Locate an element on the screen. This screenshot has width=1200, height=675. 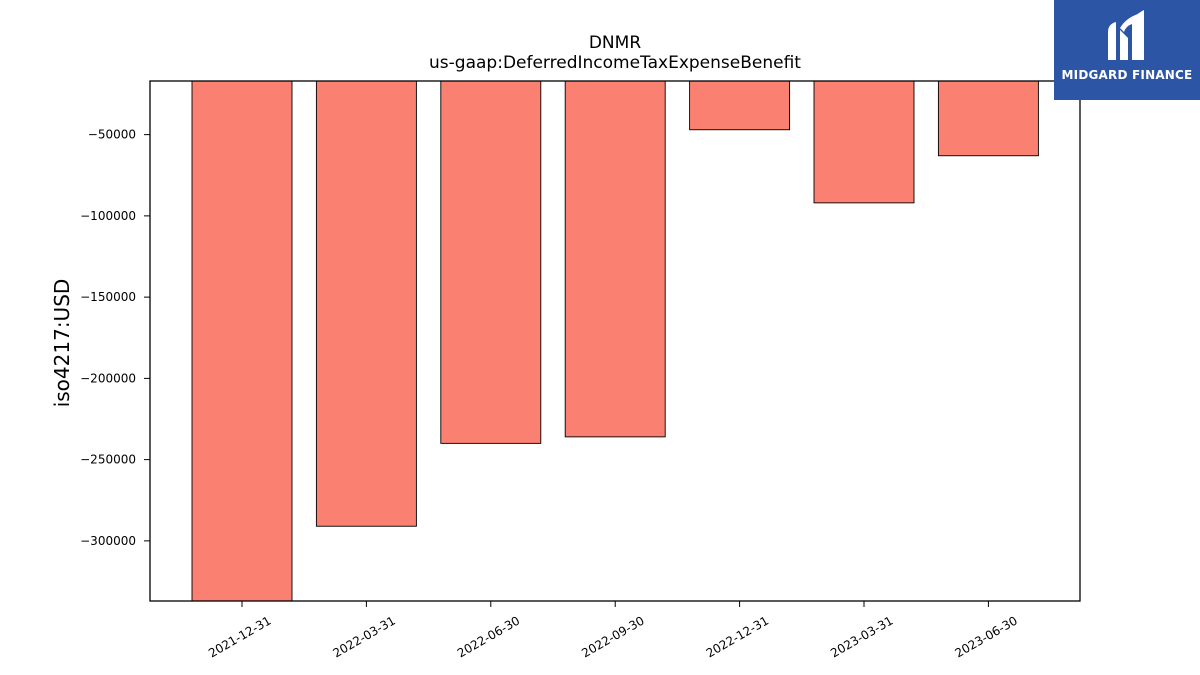
x-tick-label: 2022-06-30 is located at coordinates (488, 636).